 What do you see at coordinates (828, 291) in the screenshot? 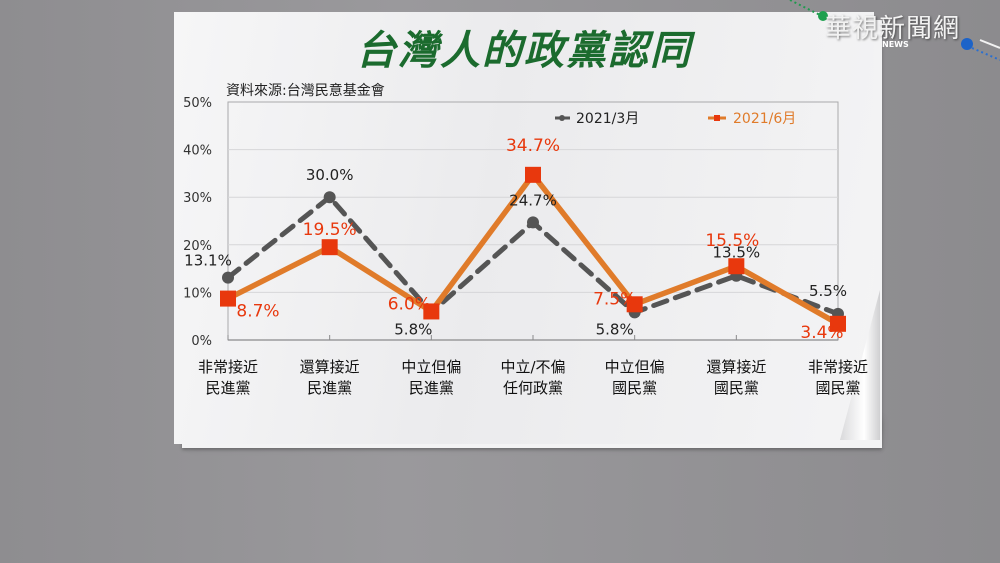
I see `data-label-2021-03: 5.5%` at bounding box center [828, 291].